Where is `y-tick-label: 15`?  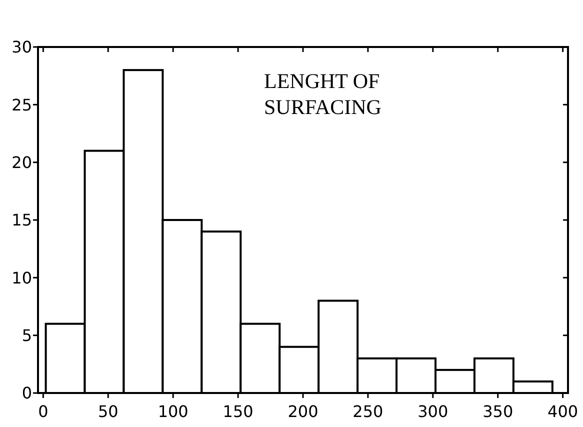
y-tick-label: 15 is located at coordinates (22, 220).